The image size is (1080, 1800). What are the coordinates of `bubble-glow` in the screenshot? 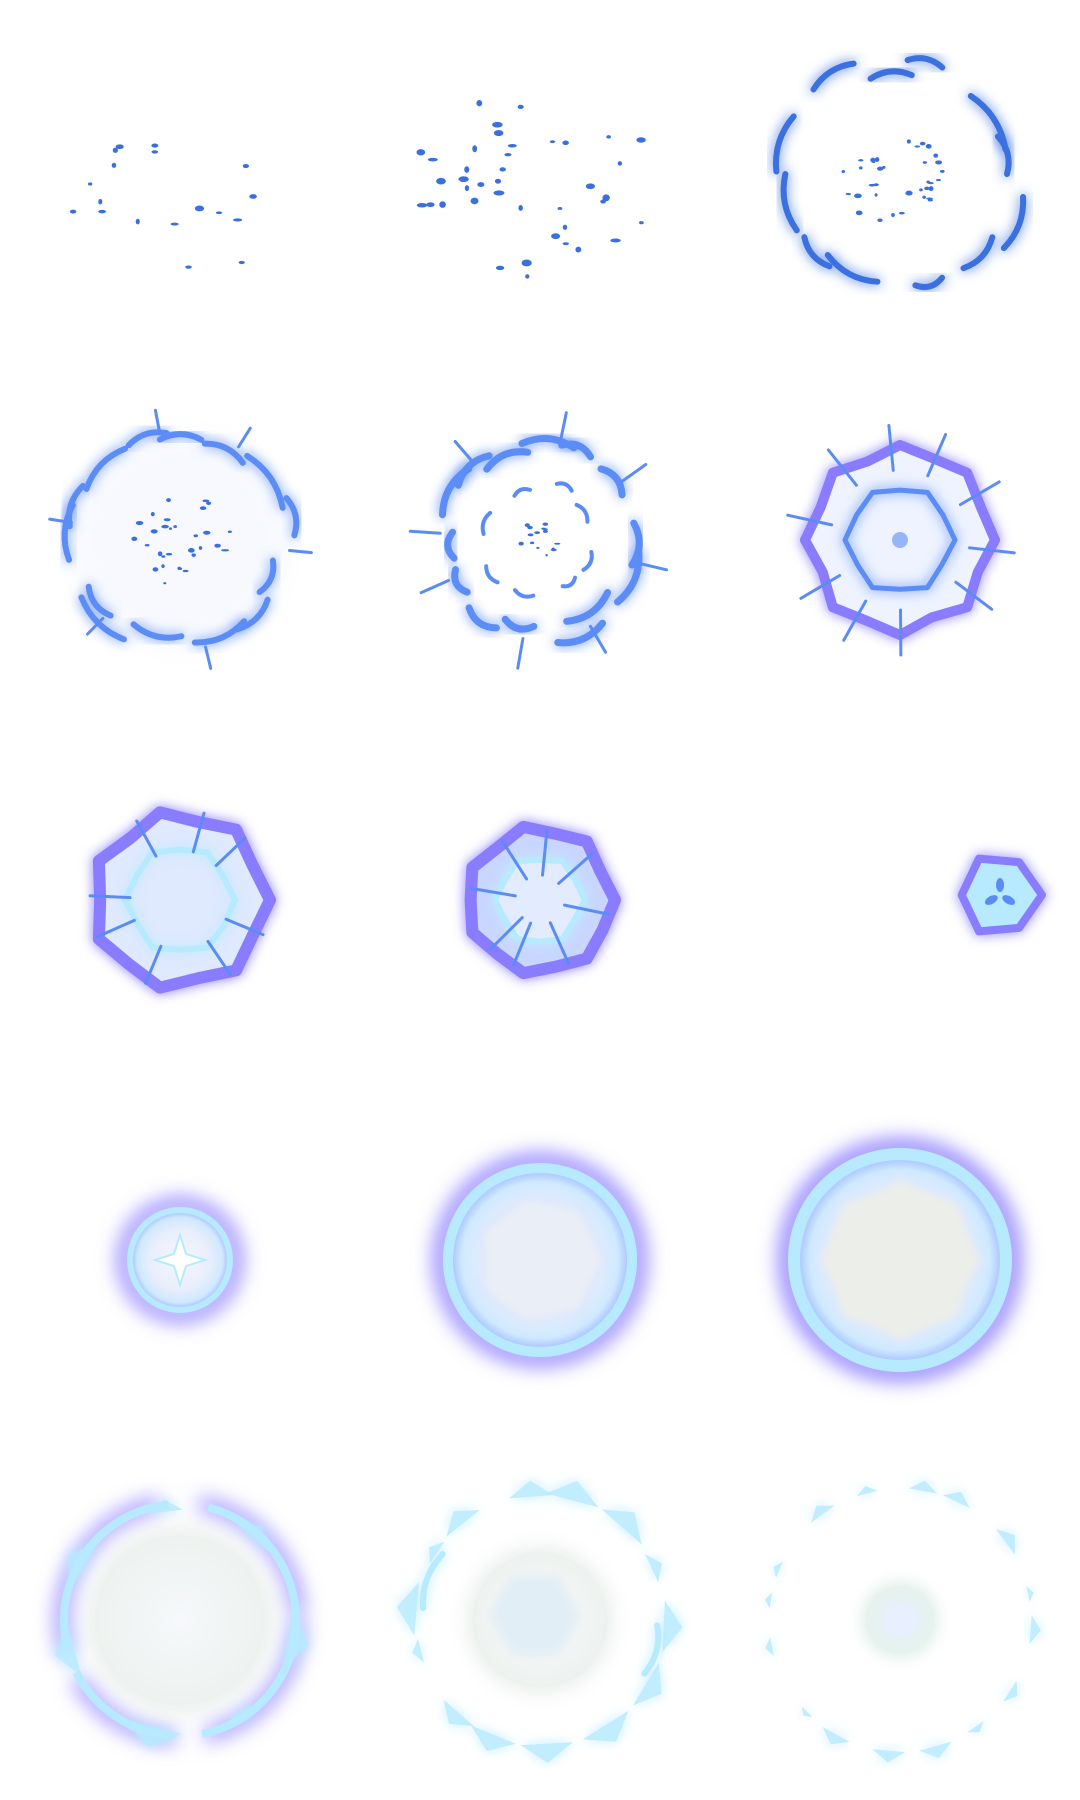 It's located at (180, 1260).